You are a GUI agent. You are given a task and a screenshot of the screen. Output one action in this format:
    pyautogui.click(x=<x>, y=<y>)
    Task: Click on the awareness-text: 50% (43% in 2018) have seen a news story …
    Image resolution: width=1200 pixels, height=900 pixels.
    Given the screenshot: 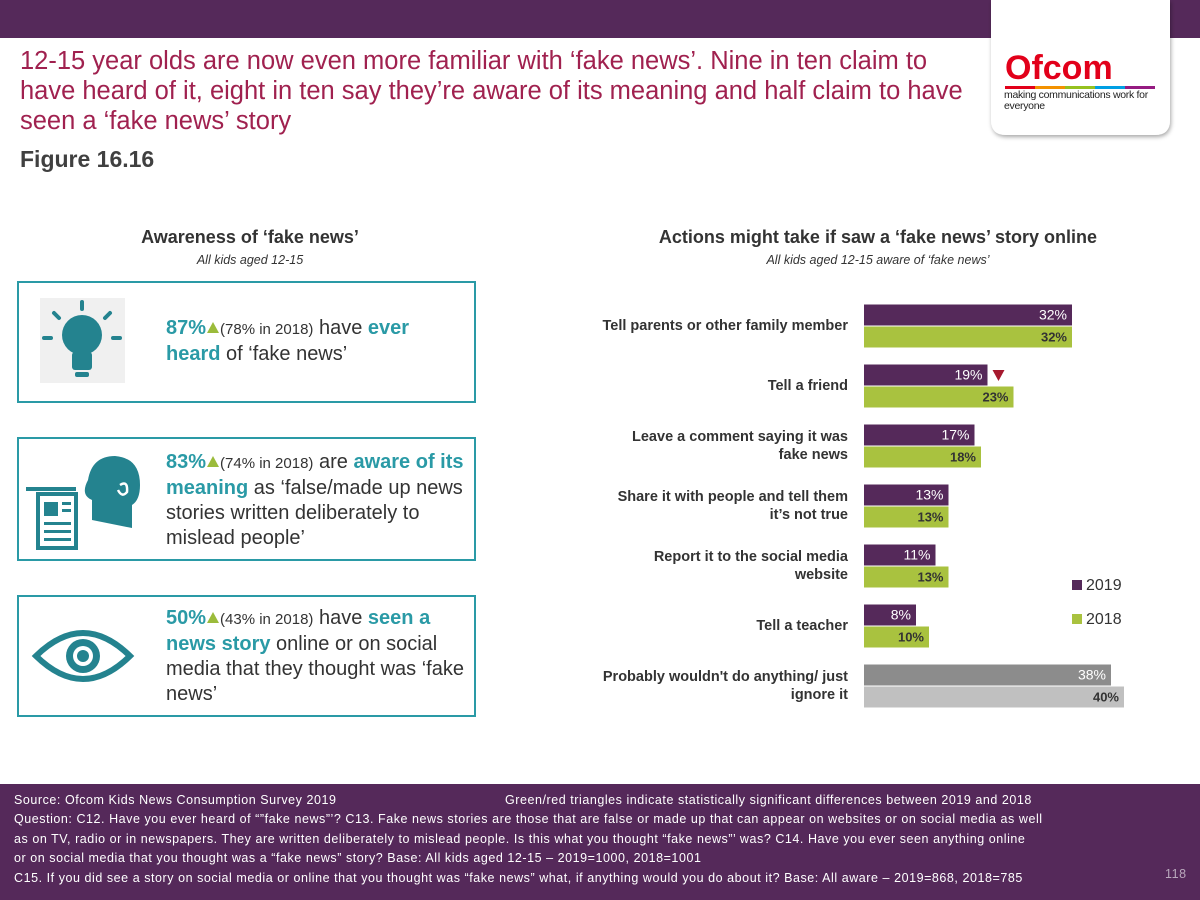 What is the action you would take?
    pyautogui.click(x=316, y=656)
    